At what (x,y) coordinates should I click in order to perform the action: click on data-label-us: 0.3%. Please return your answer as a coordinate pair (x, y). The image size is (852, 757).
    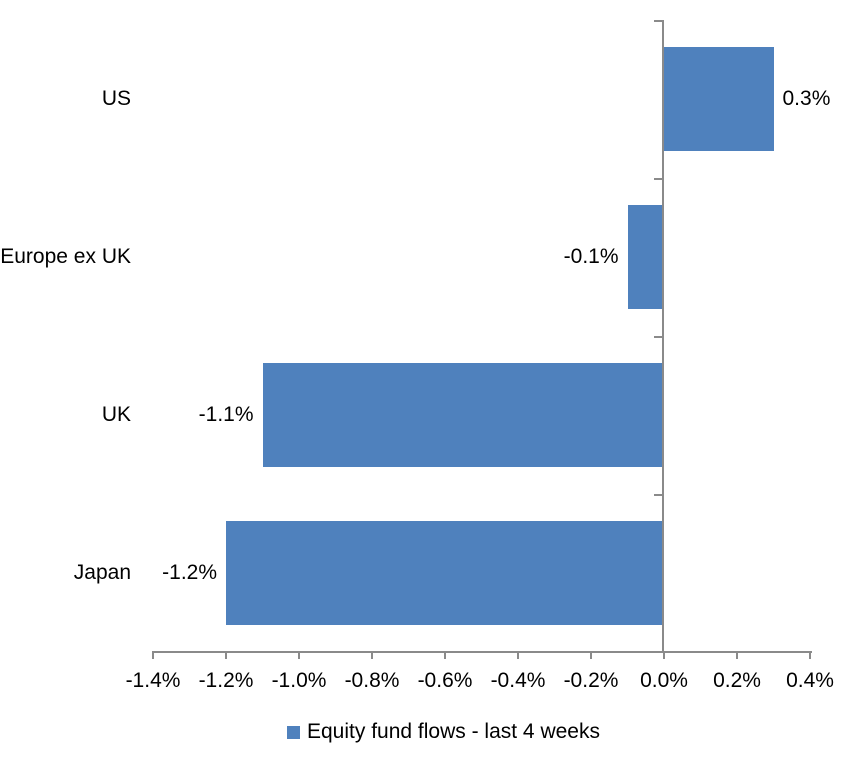
    Looking at the image, I should click on (806, 98).